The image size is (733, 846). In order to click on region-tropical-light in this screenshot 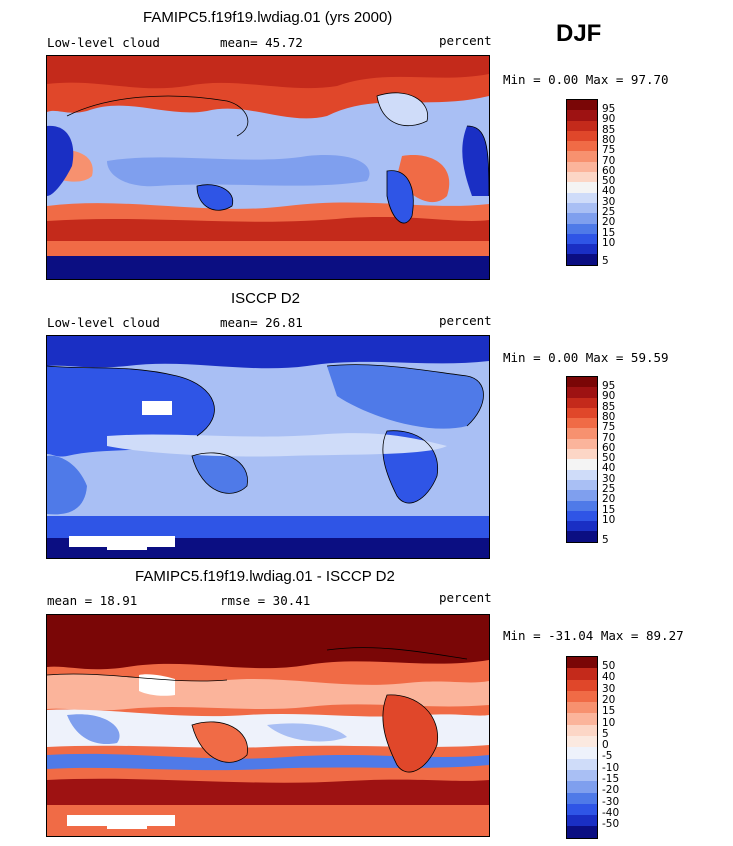, I will do `click(277, 445)`.